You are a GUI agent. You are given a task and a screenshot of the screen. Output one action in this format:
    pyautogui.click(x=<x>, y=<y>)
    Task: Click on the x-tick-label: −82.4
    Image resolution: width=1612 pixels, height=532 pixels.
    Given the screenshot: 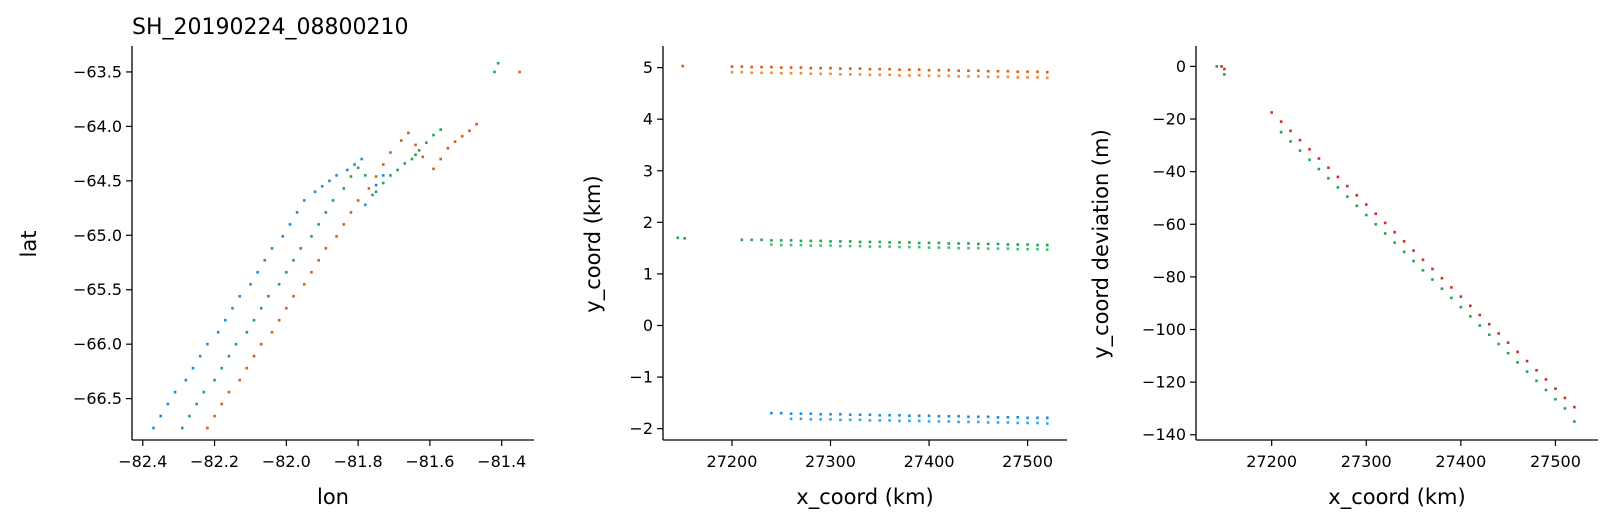 What is the action you would take?
    pyautogui.click(x=142, y=461)
    